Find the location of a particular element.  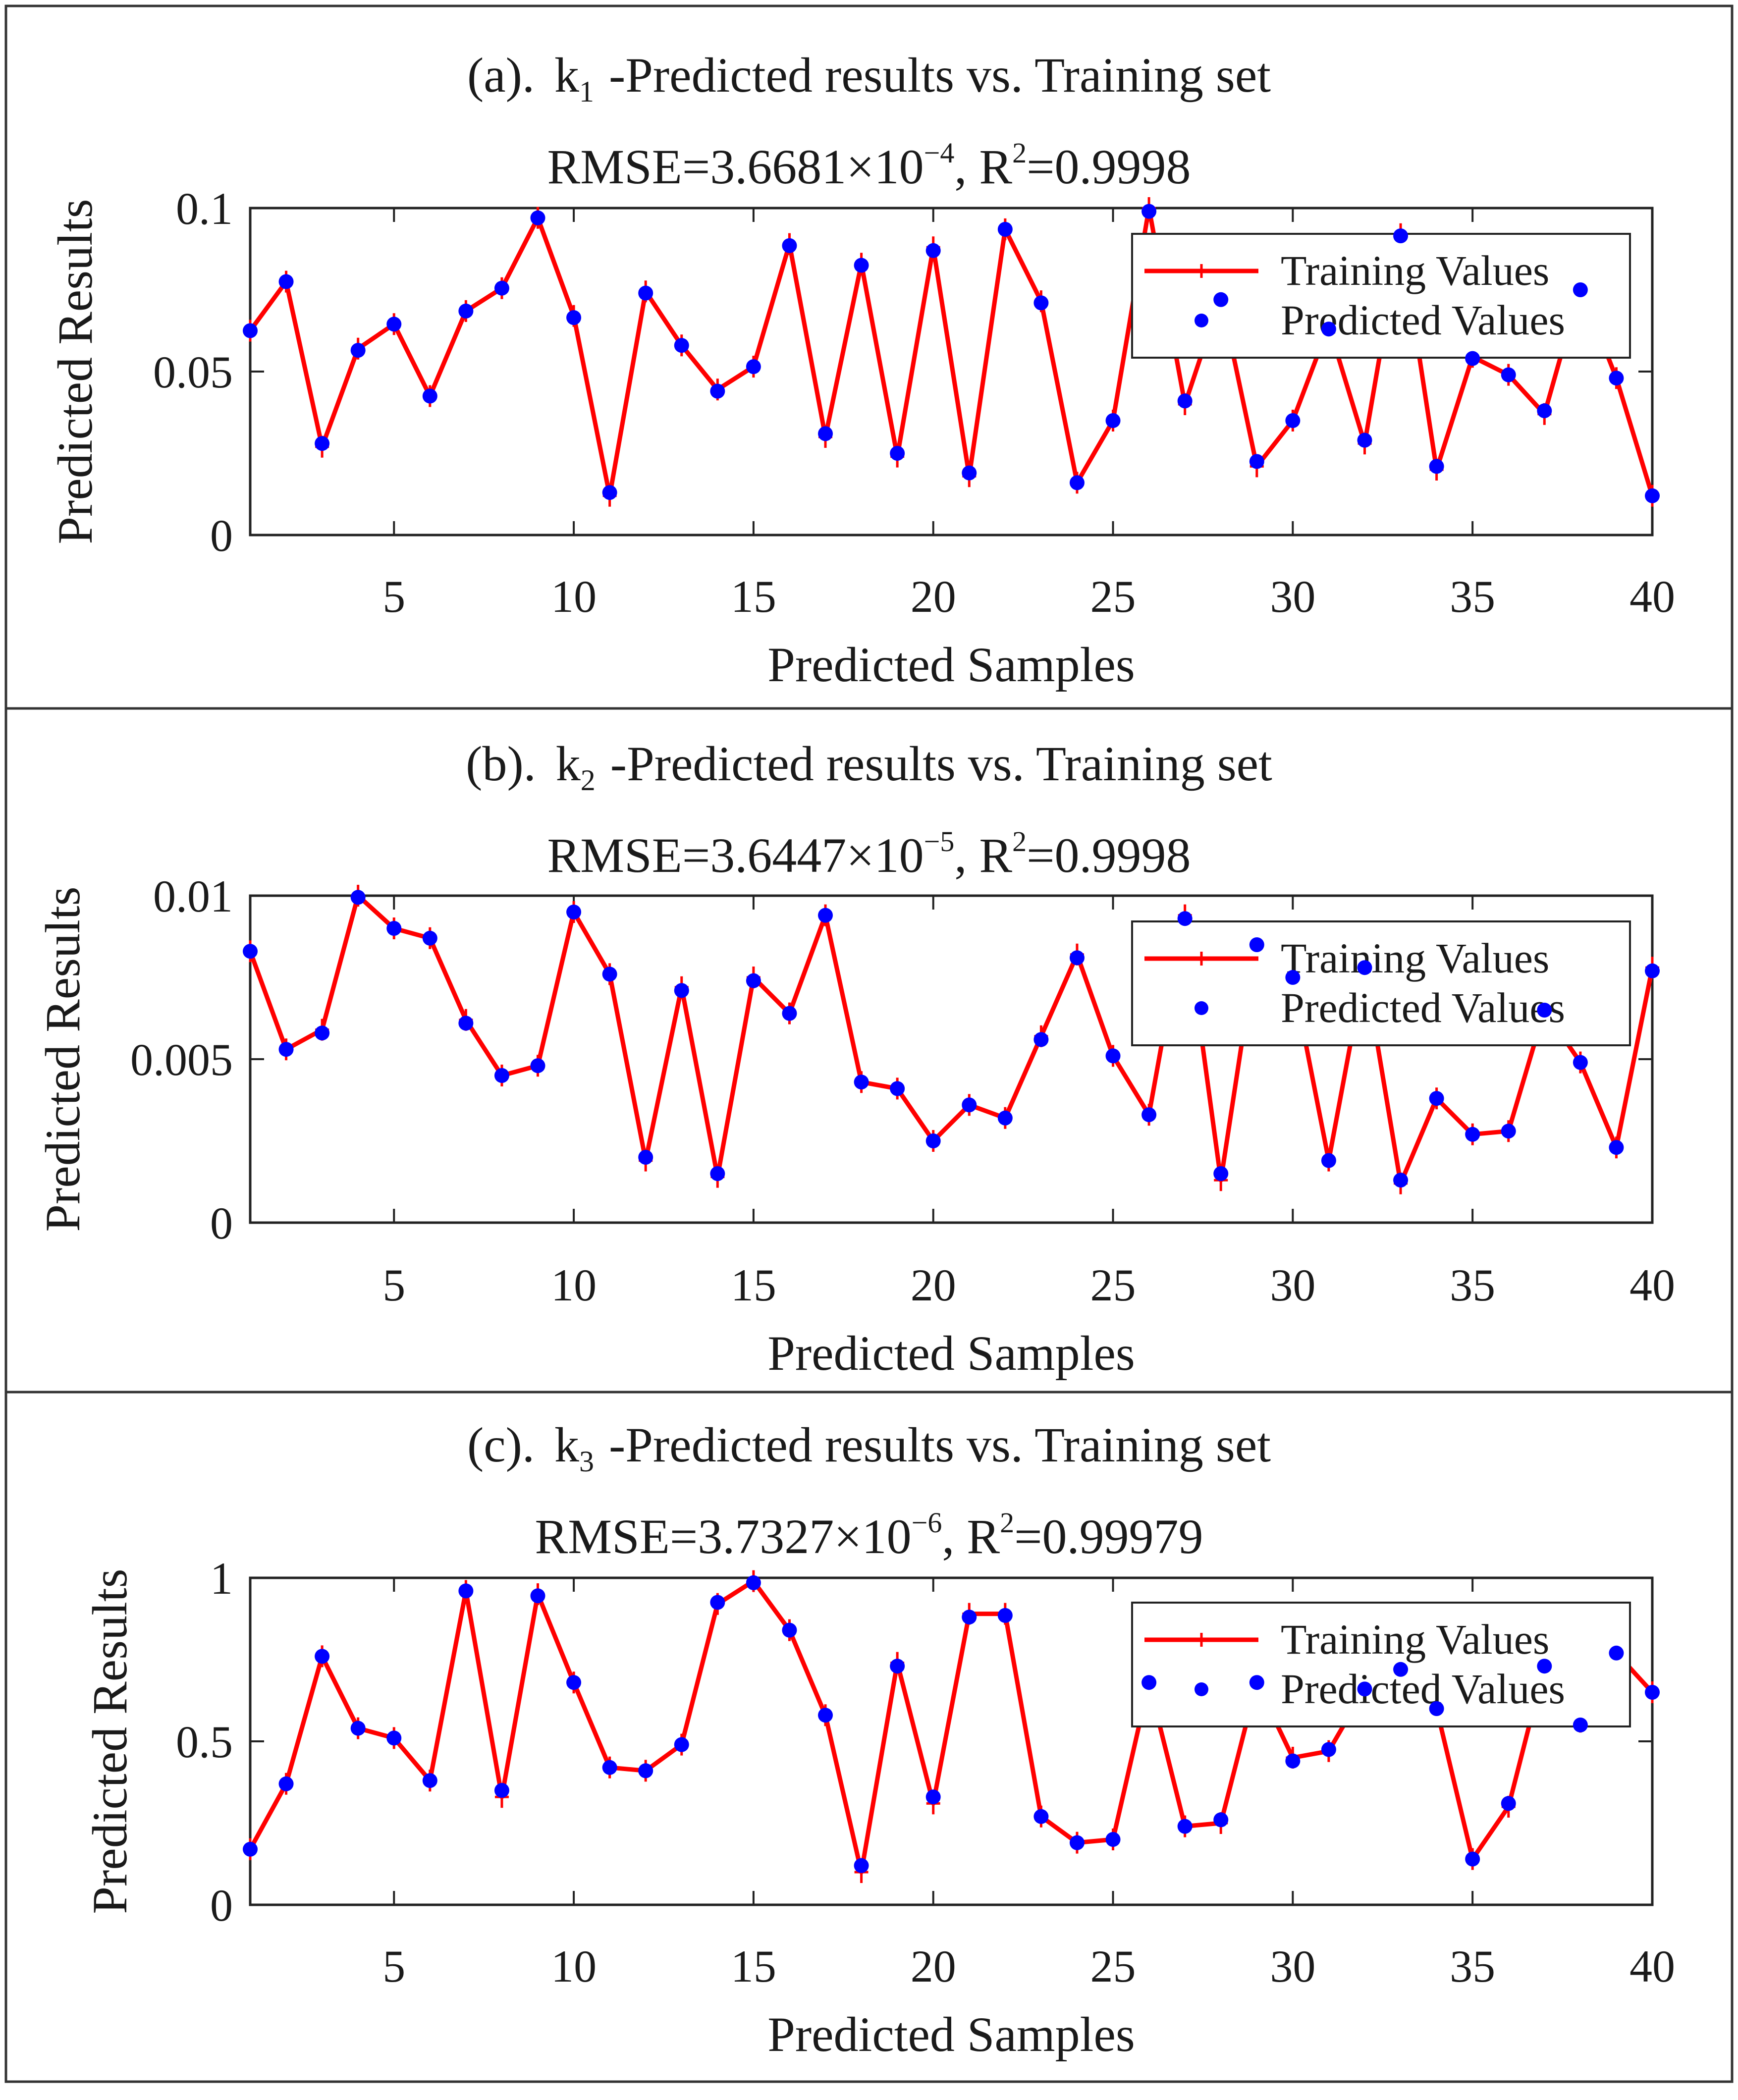

rmse-text: RMSE=3.6447×10 is located at coordinates (735, 856).